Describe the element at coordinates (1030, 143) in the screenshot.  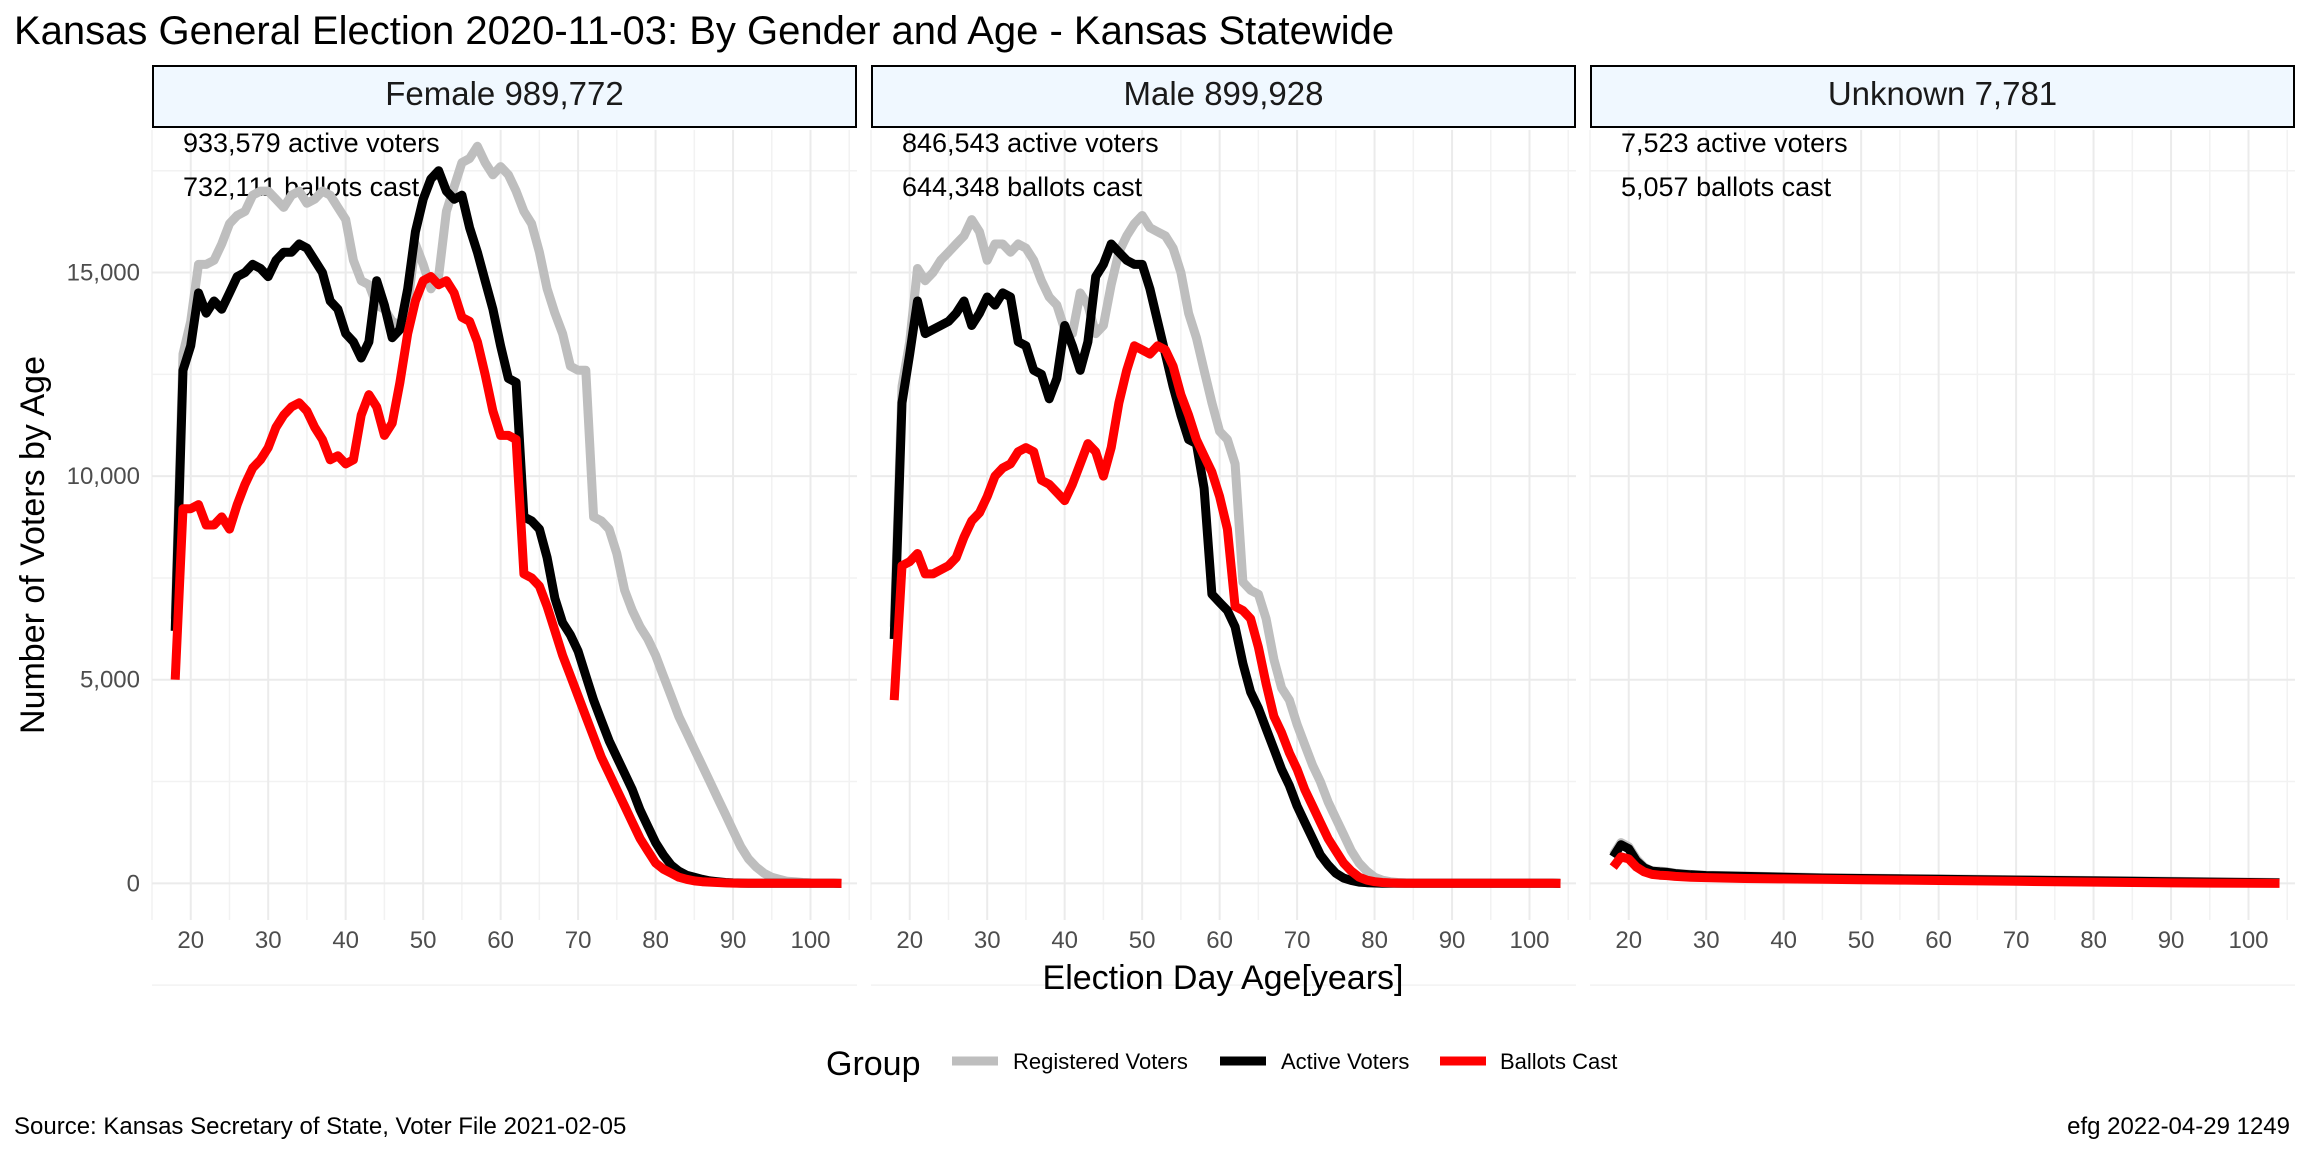
I see `active-voters-annotation: 846,543 active voters` at that location.